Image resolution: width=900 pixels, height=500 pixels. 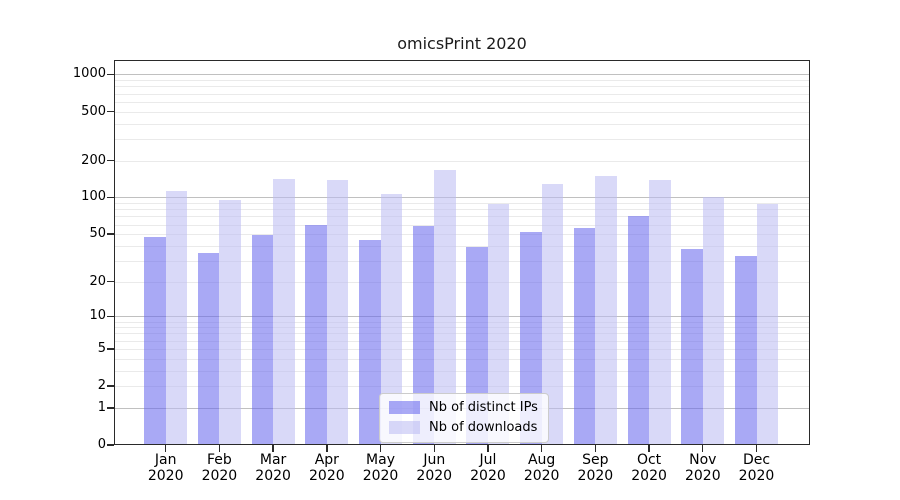 I want to click on x-tick-label: Jul 2020, so click(x=488, y=468).